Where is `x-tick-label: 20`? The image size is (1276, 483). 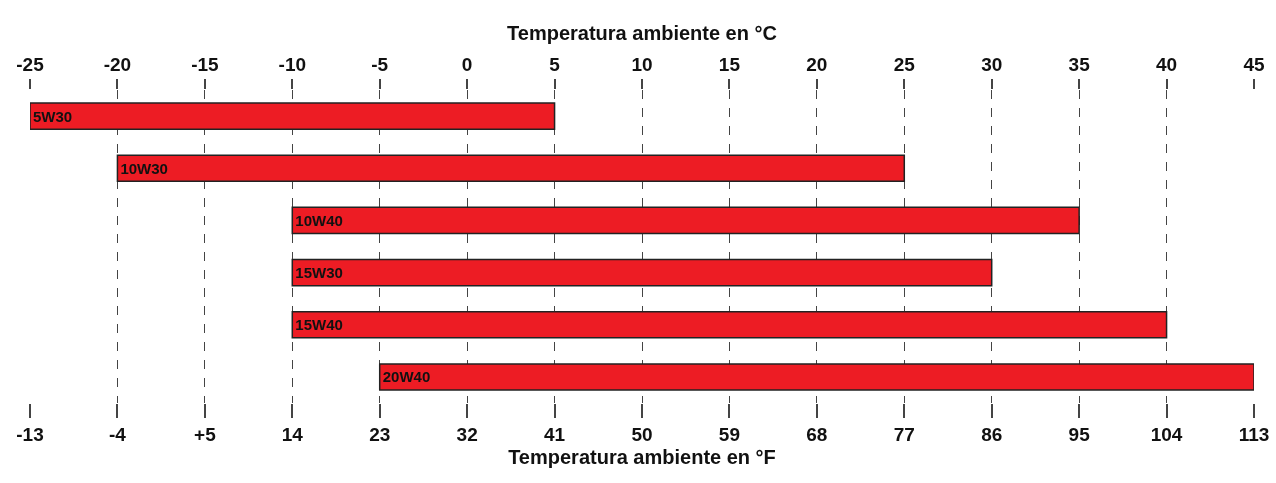
x-tick-label: 20 is located at coordinates (817, 65).